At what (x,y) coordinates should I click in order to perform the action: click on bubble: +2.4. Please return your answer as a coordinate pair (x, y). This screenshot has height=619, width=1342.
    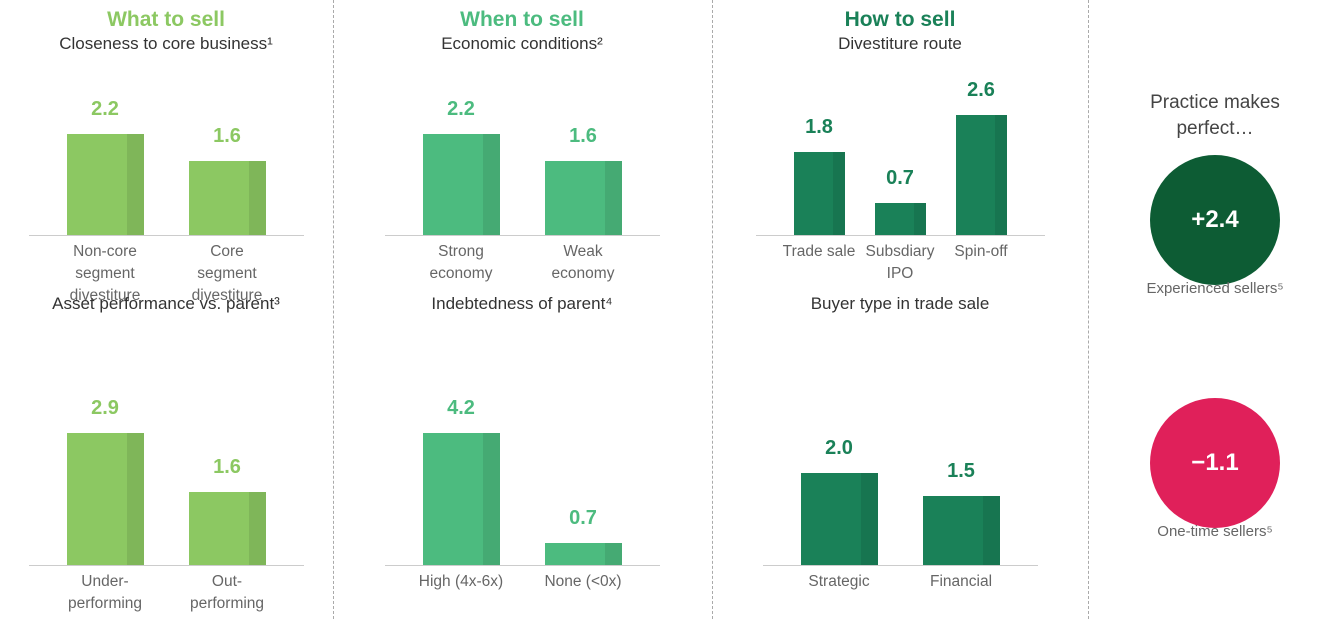
    Looking at the image, I should click on (1215, 220).